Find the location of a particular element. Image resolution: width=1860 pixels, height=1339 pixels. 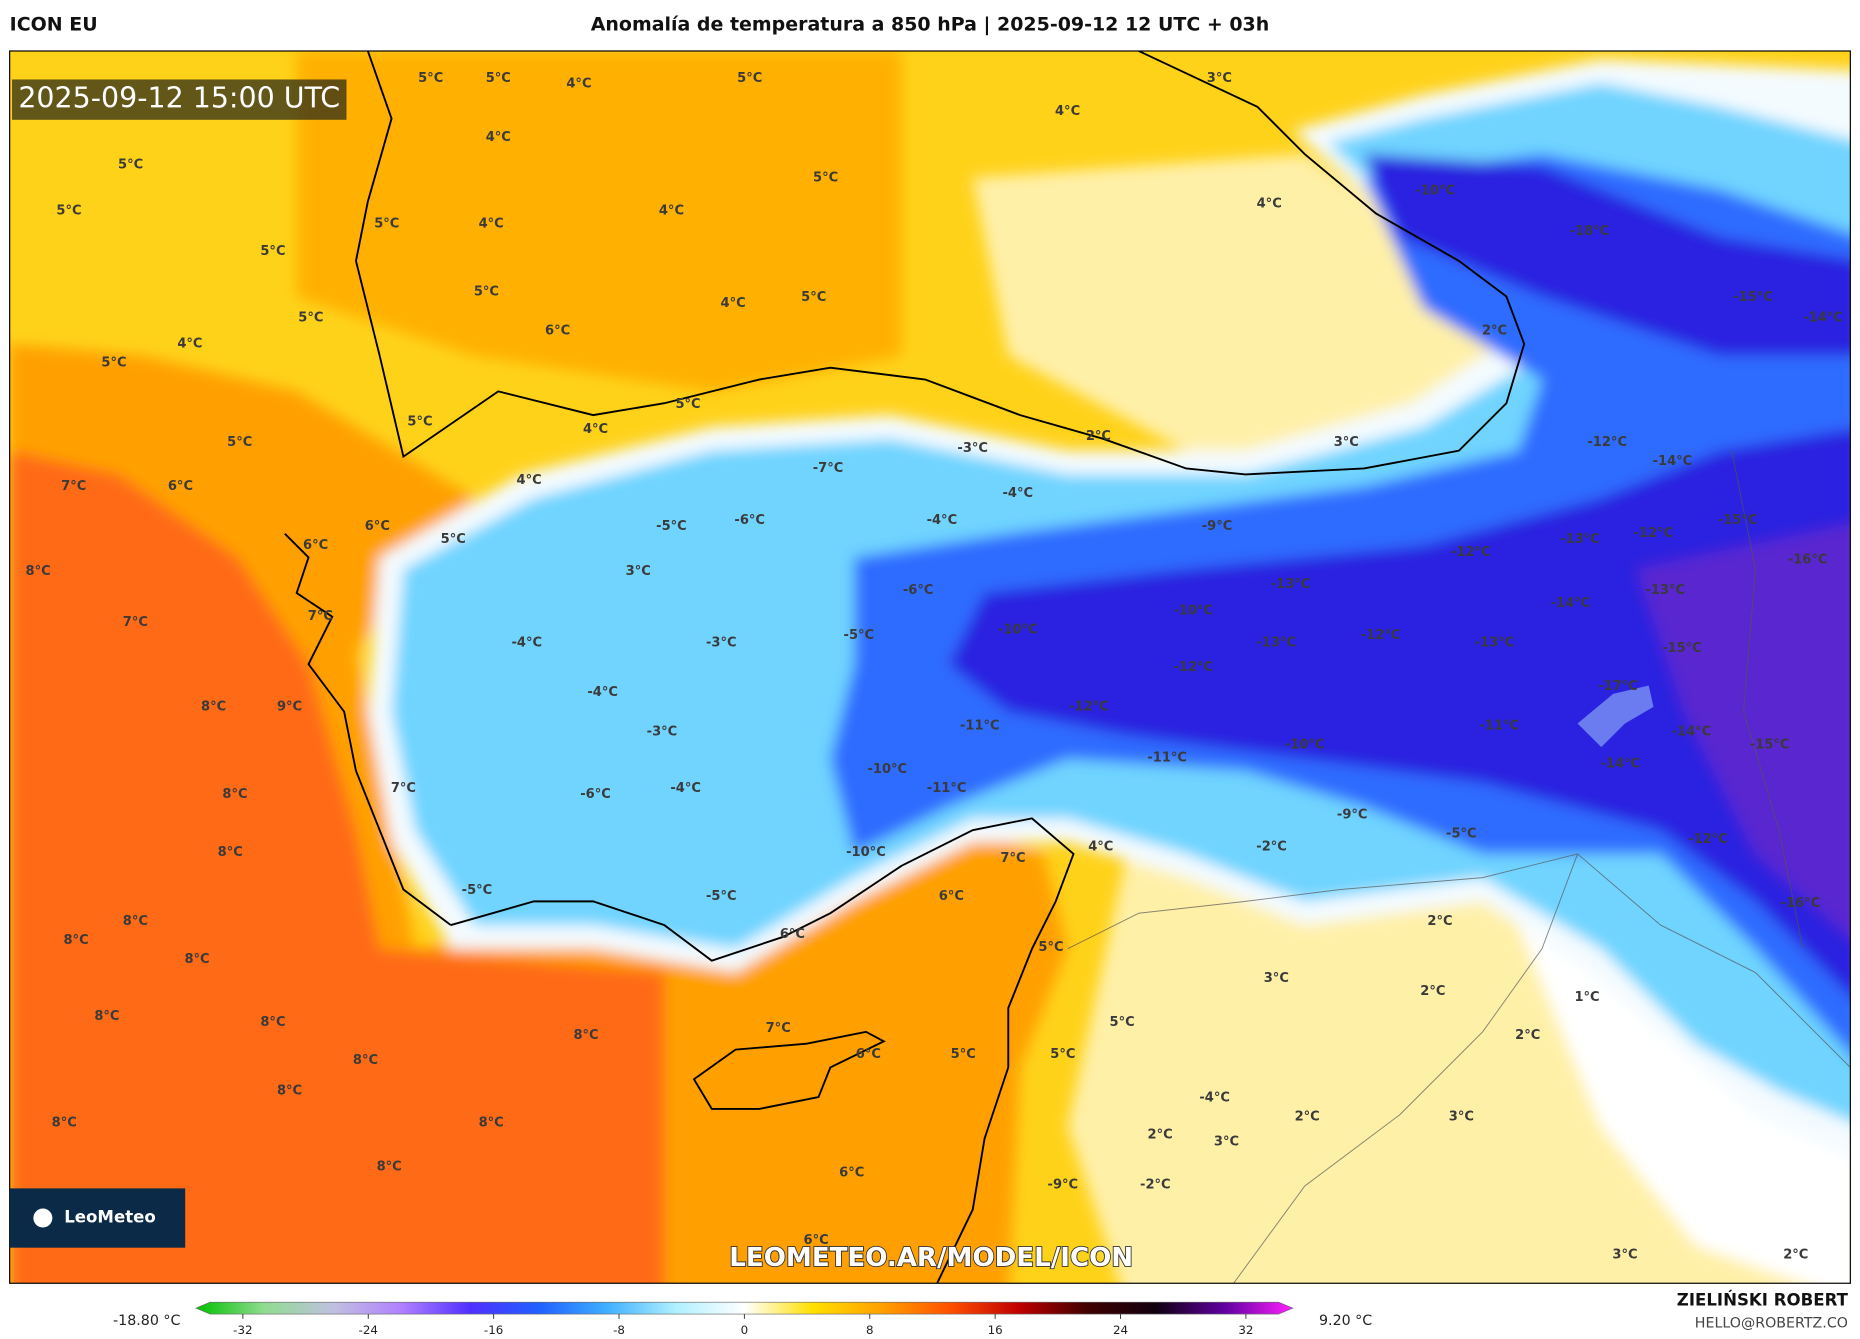

colorbar-tick-label: 16 is located at coordinates (995, 1330).